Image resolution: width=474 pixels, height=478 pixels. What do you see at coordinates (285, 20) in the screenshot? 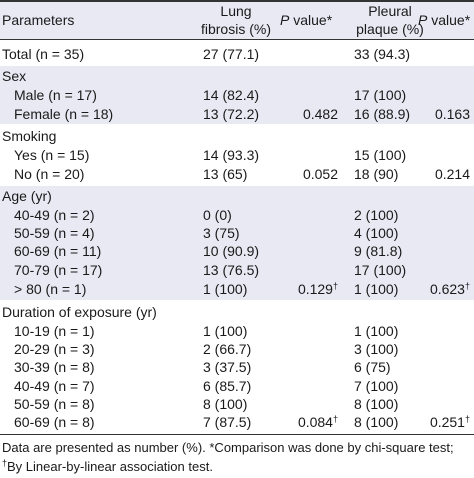
I see `header-p-italic: P` at bounding box center [285, 20].